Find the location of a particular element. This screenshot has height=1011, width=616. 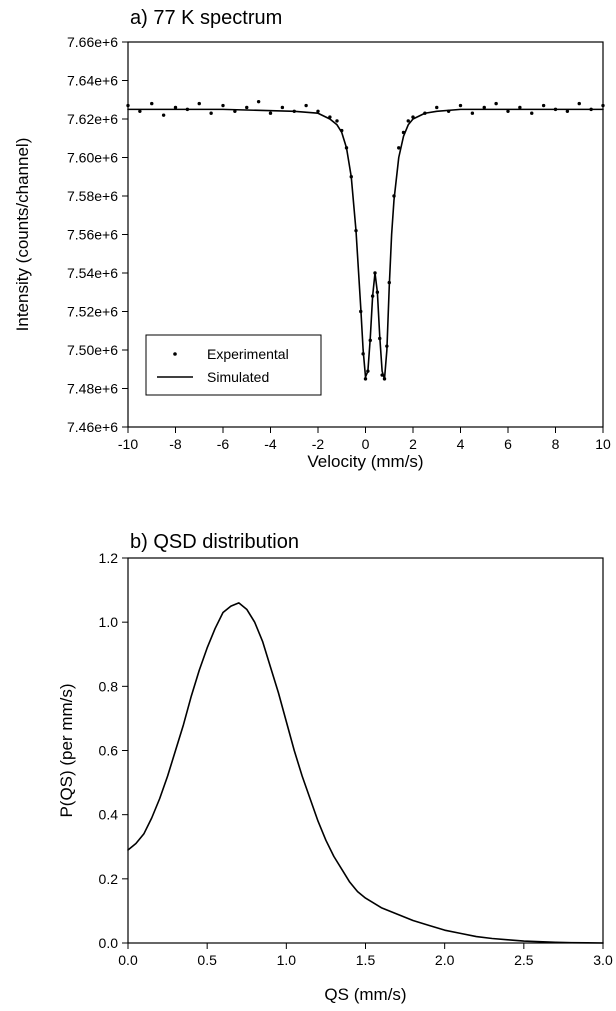

legend-box is located at coordinates (233, 365).